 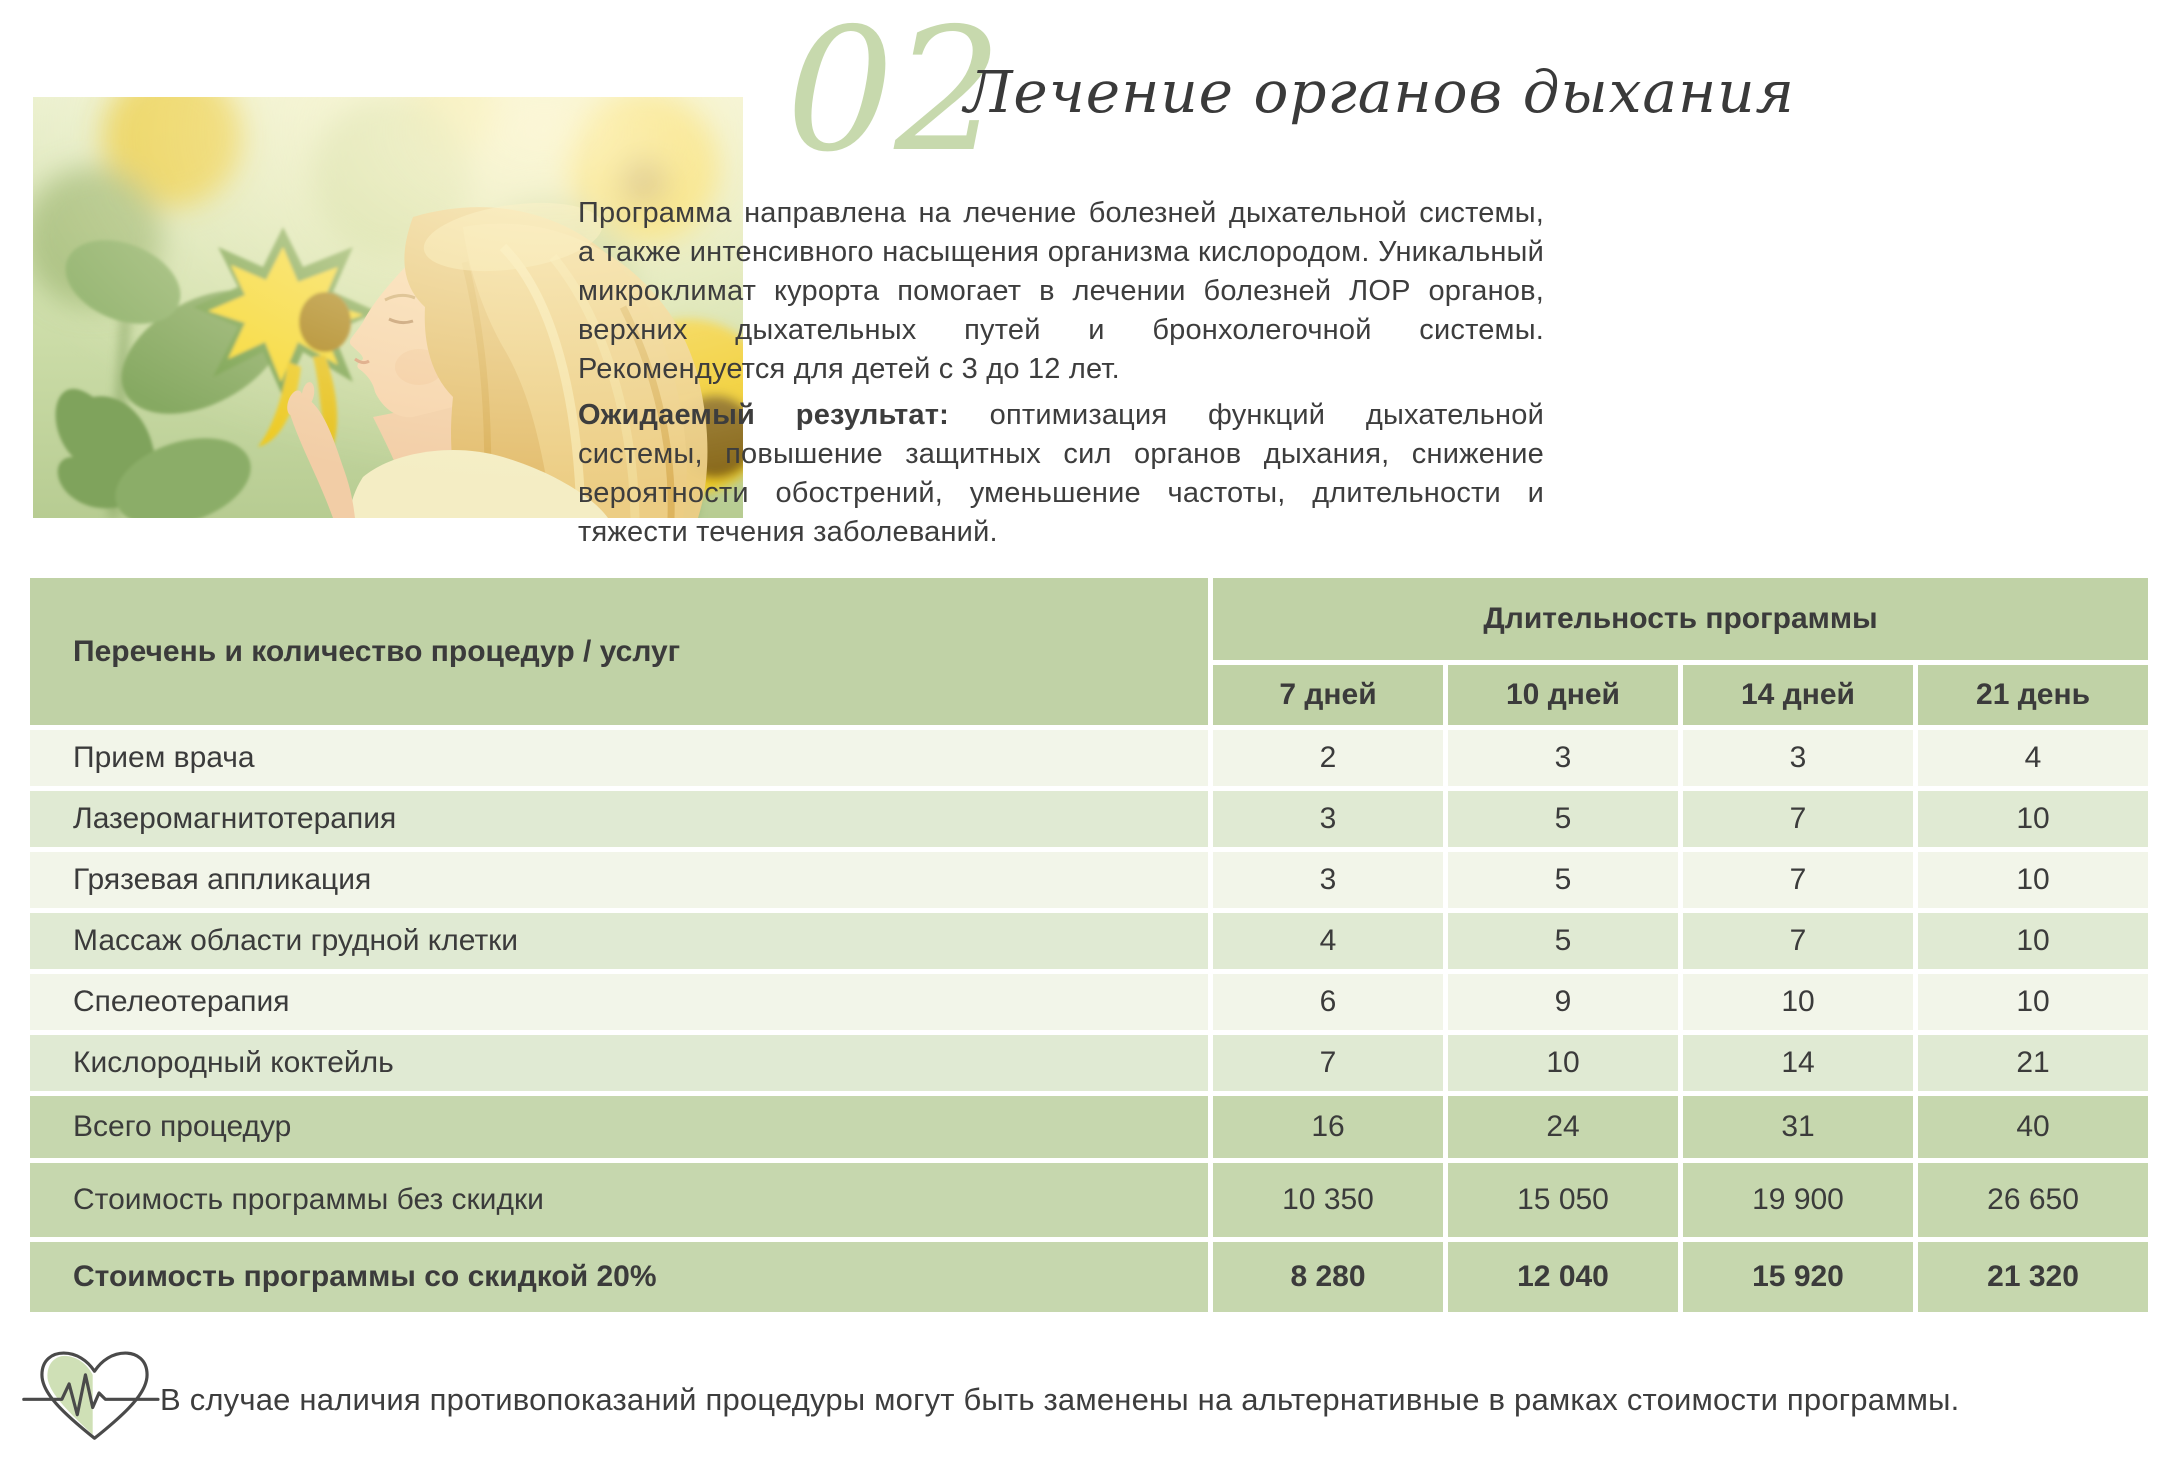 What do you see at coordinates (619, 1127) in the screenshot?
I see `row-label: Всего процедур` at bounding box center [619, 1127].